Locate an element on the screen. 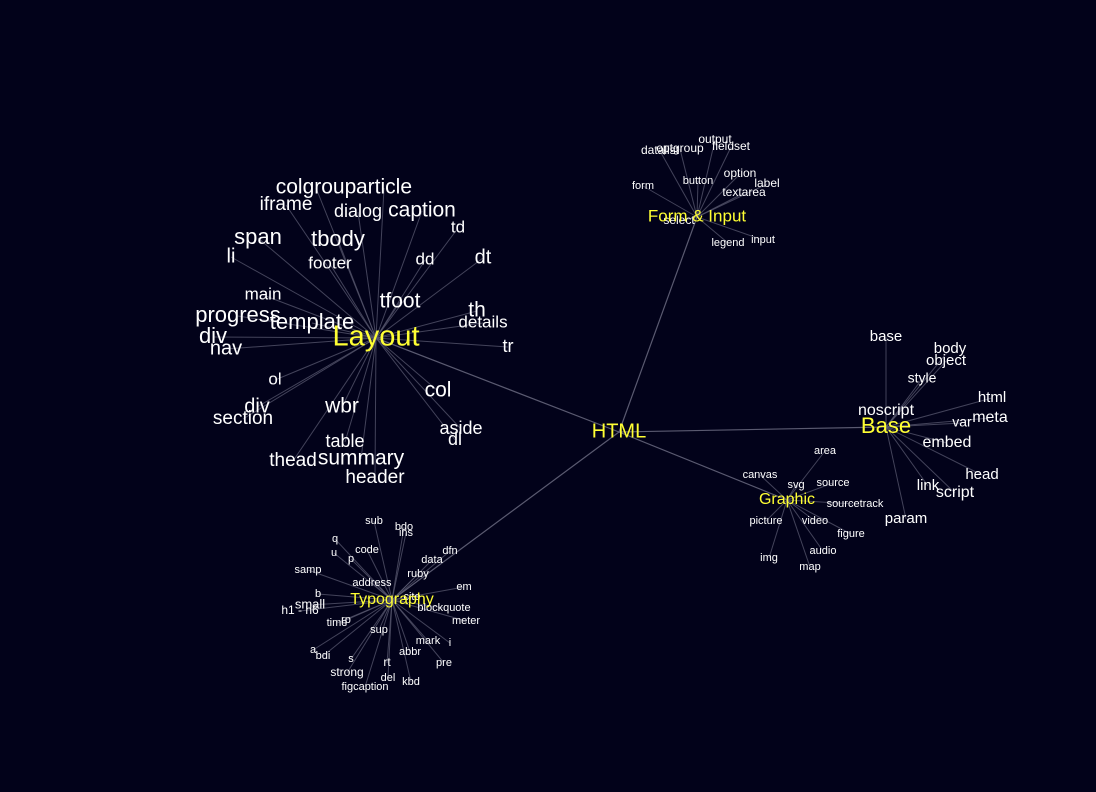 This screenshot has height=792, width=1096. edge-layout-span is located at coordinates (317, 288).